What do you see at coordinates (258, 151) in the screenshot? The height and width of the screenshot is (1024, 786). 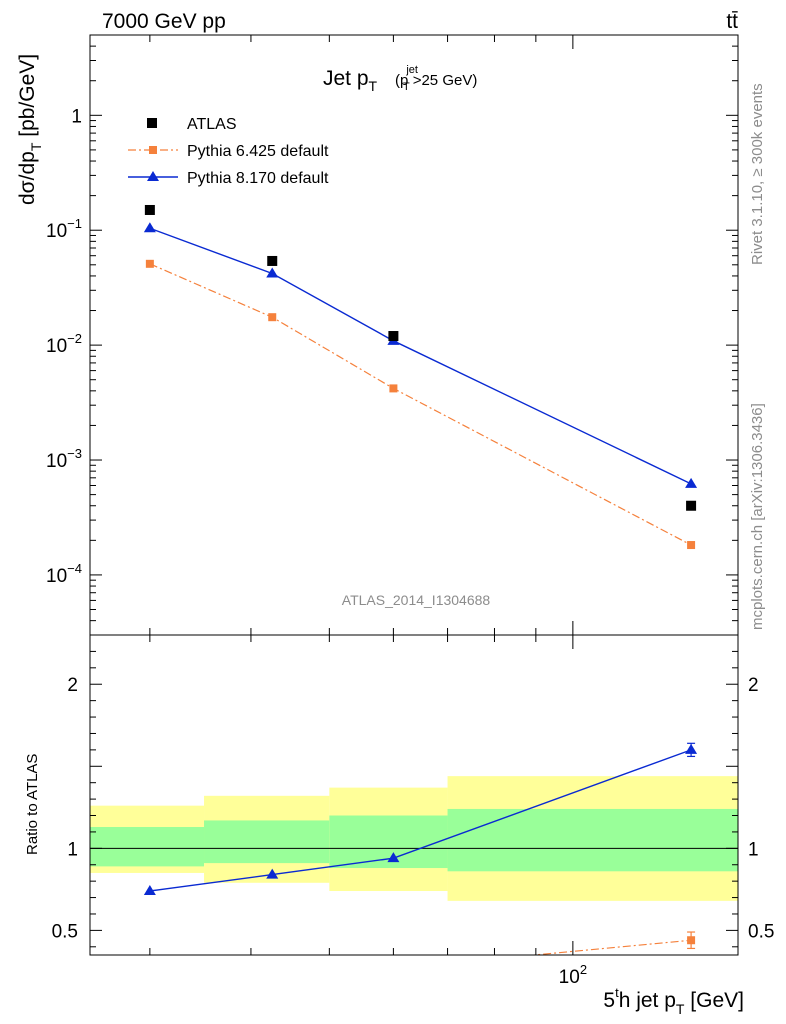 I see `legend-py6-label: Pythia 6.425 default` at bounding box center [258, 151].